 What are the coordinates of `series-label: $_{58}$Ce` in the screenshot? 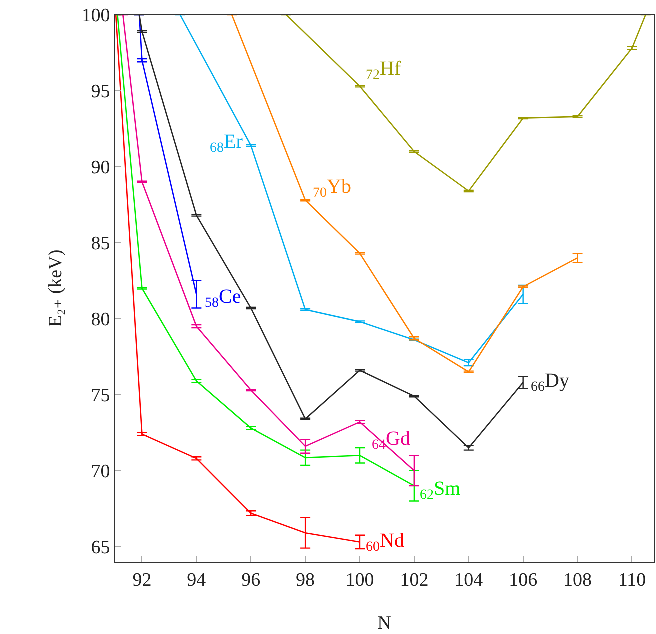 It's located at (223, 299).